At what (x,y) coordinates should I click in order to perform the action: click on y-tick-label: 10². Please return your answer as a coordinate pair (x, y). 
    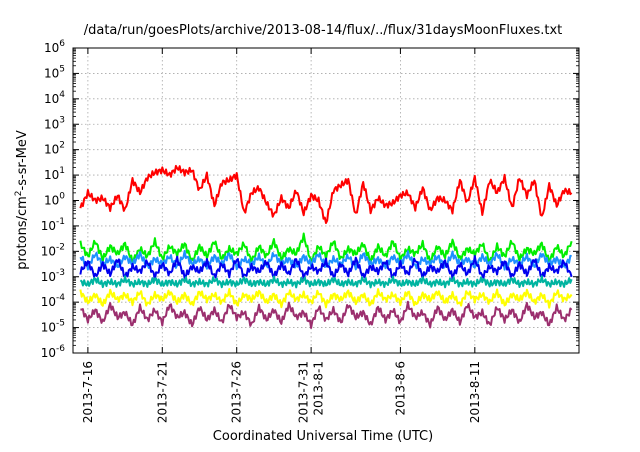
    Looking at the image, I should click on (54, 149).